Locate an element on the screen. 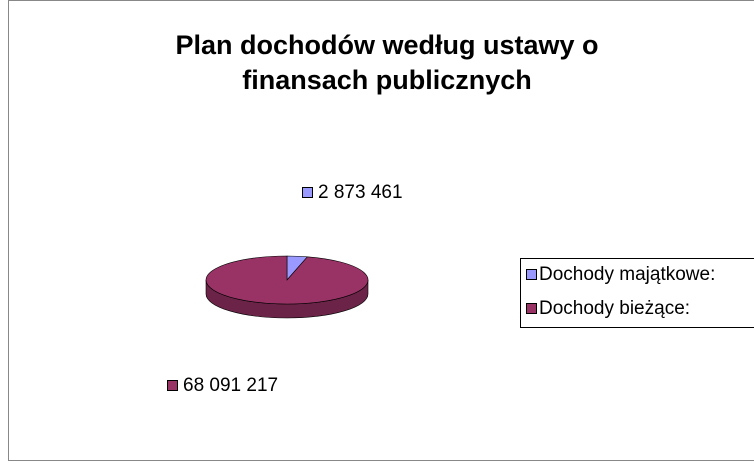 The image size is (754, 471). legend-label: Dochody bieżące: is located at coordinates (614, 308).